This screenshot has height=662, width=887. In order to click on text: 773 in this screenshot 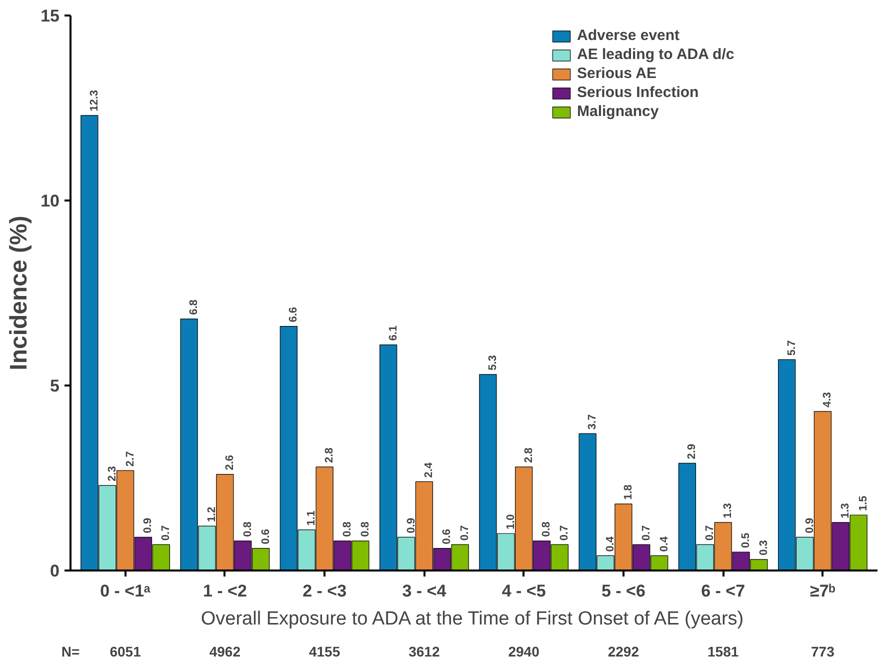, I will do `click(823, 652)`.